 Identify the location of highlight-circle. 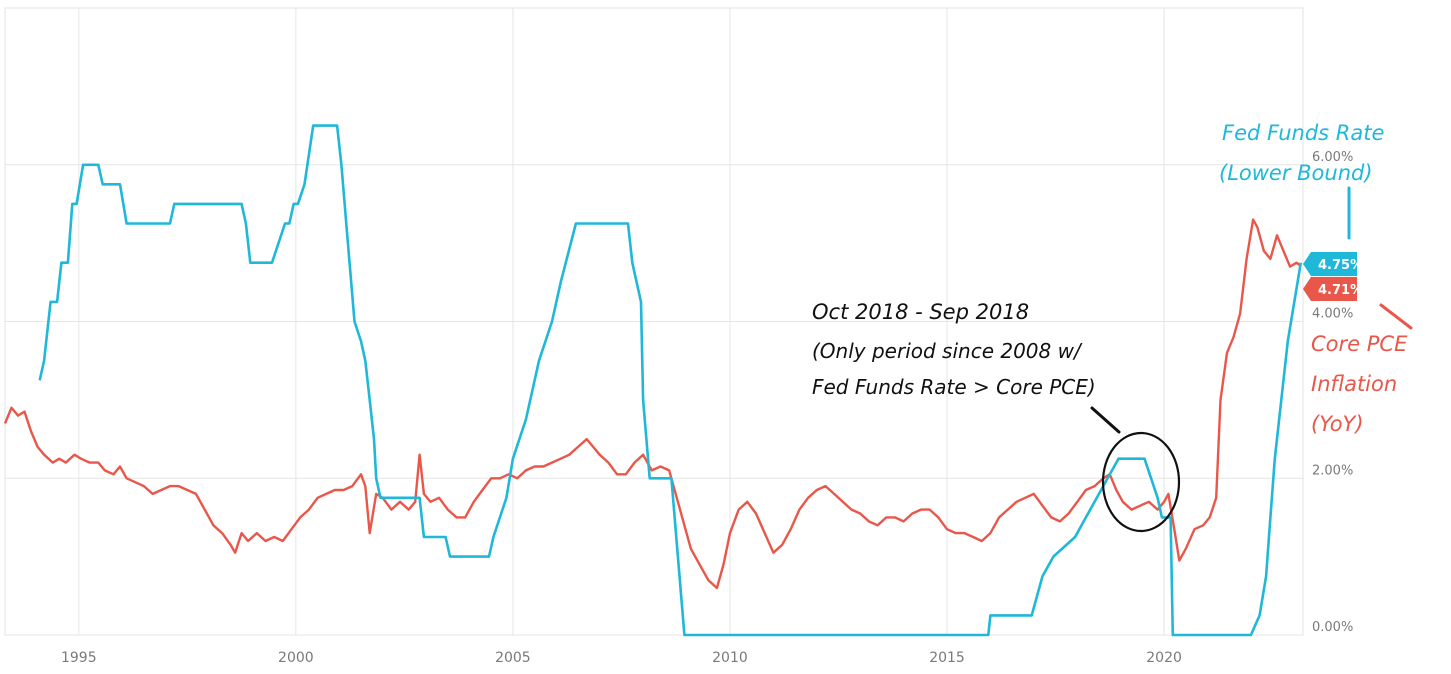
(1141, 482).